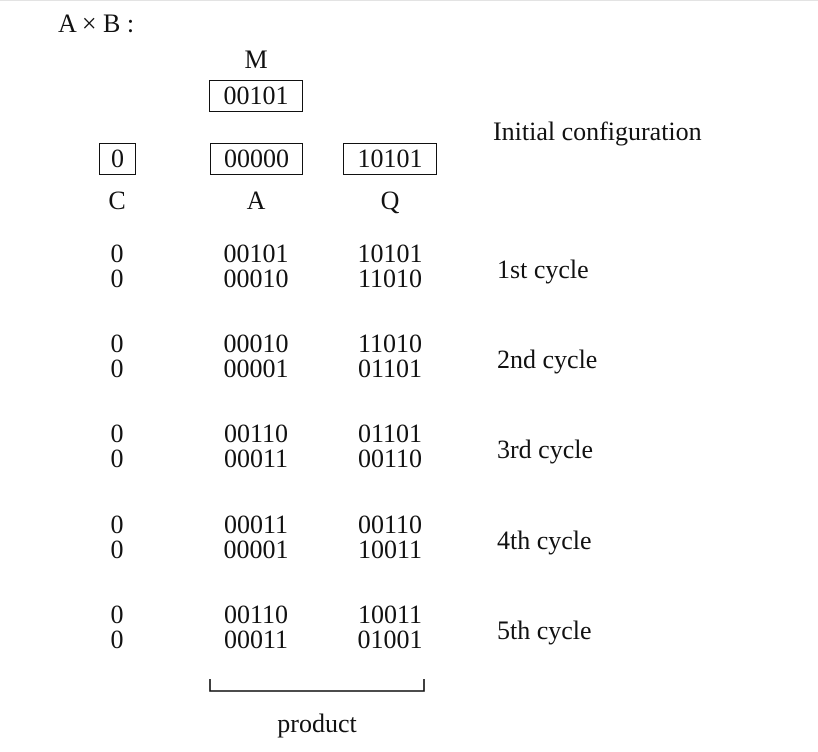 Image resolution: width=818 pixels, height=752 pixels. I want to click on cycle-group: 0 00110 01101 0 00011 00110 3rd cycle, so click(409, 456).